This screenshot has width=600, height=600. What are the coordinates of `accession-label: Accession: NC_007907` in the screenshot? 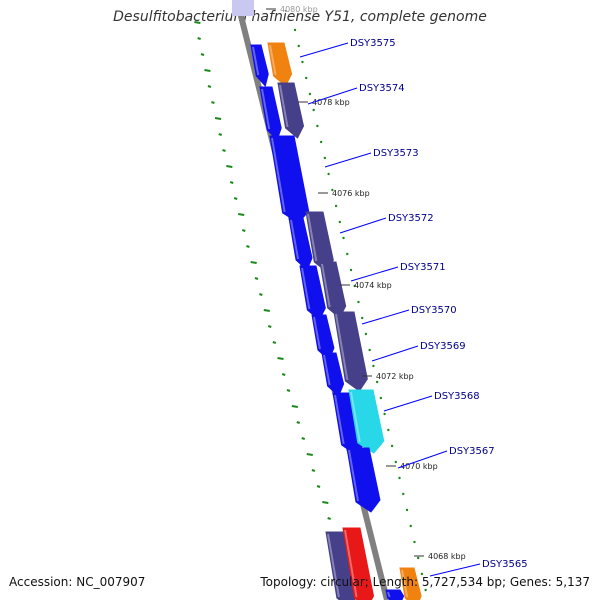 It's located at (77, 582).